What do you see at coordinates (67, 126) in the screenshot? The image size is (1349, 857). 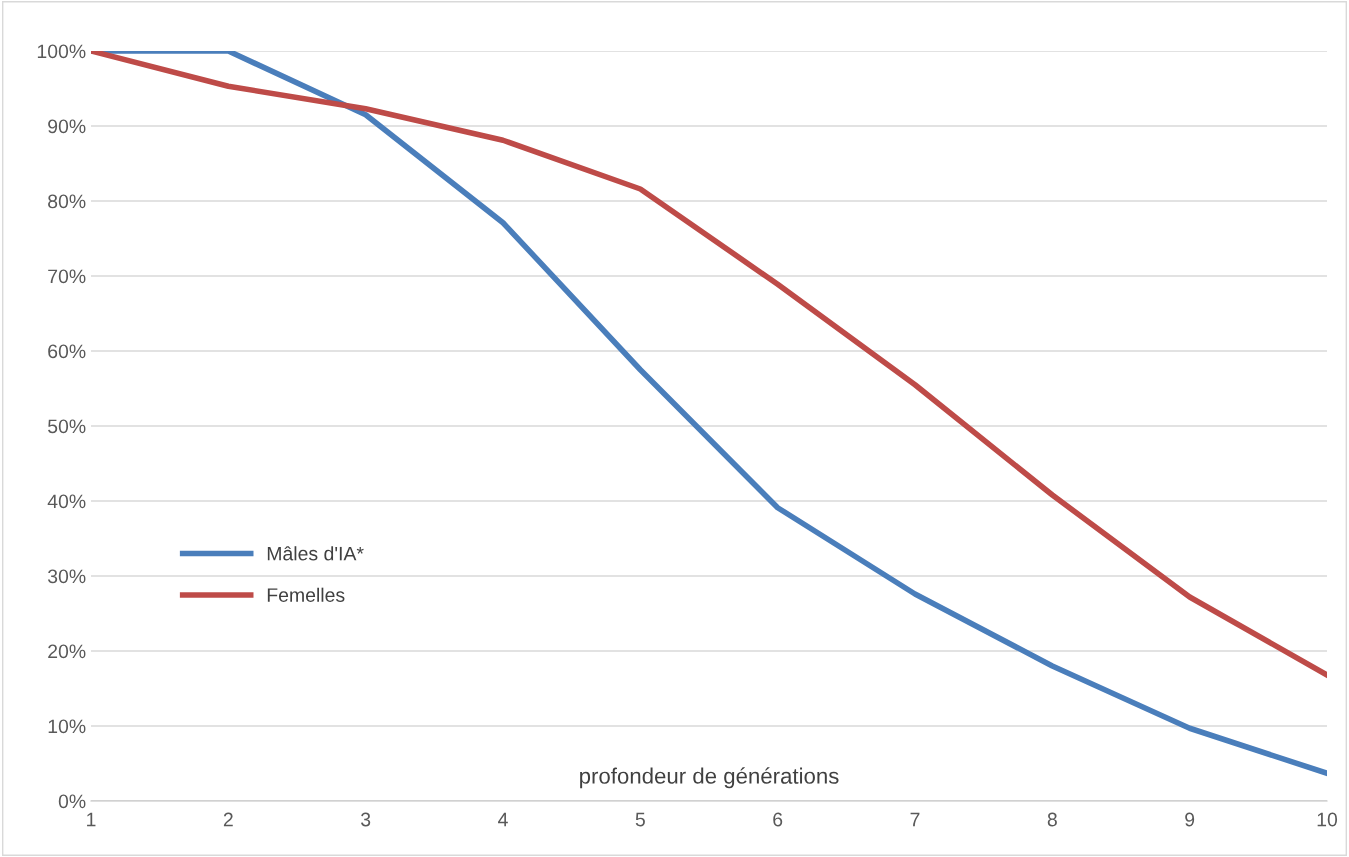 I see `y-tick-label: 90%` at bounding box center [67, 126].